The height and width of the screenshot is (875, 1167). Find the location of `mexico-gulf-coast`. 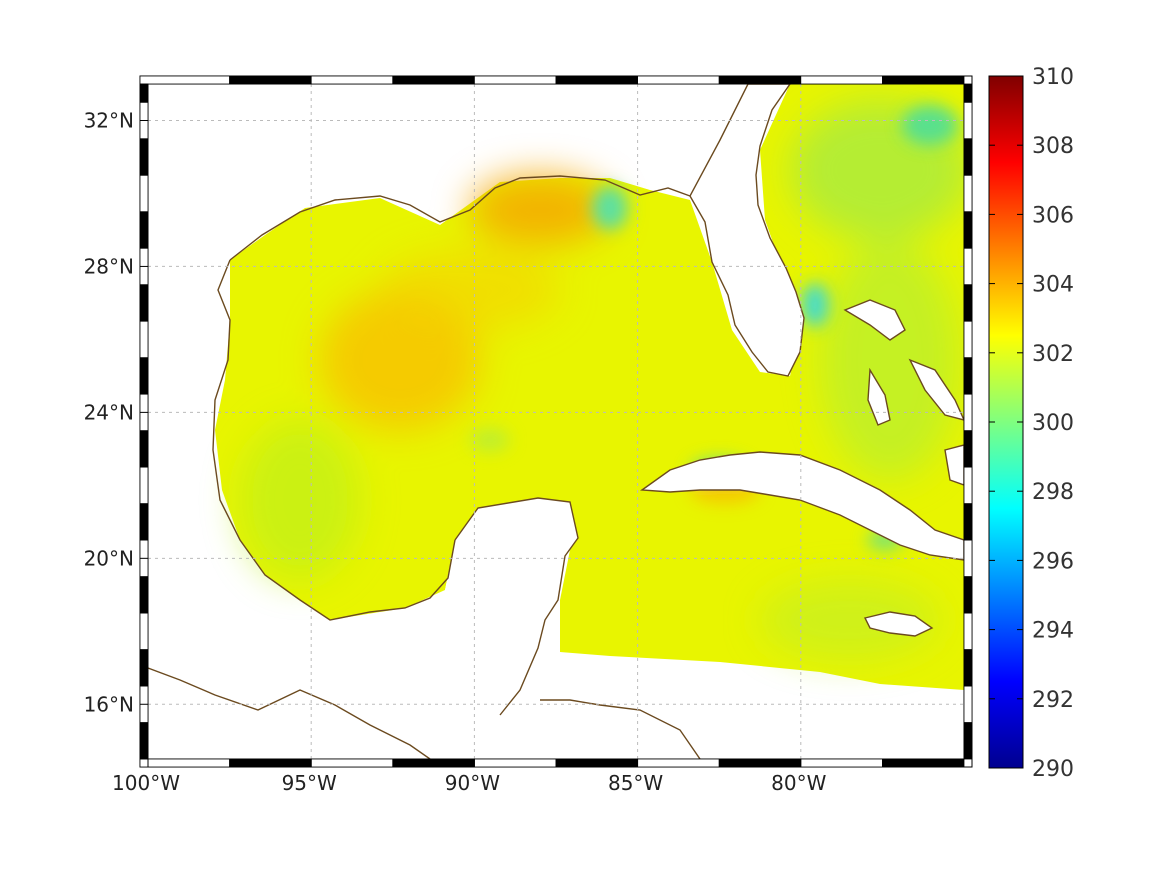

mexico-gulf-coast is located at coordinates (334, 440).